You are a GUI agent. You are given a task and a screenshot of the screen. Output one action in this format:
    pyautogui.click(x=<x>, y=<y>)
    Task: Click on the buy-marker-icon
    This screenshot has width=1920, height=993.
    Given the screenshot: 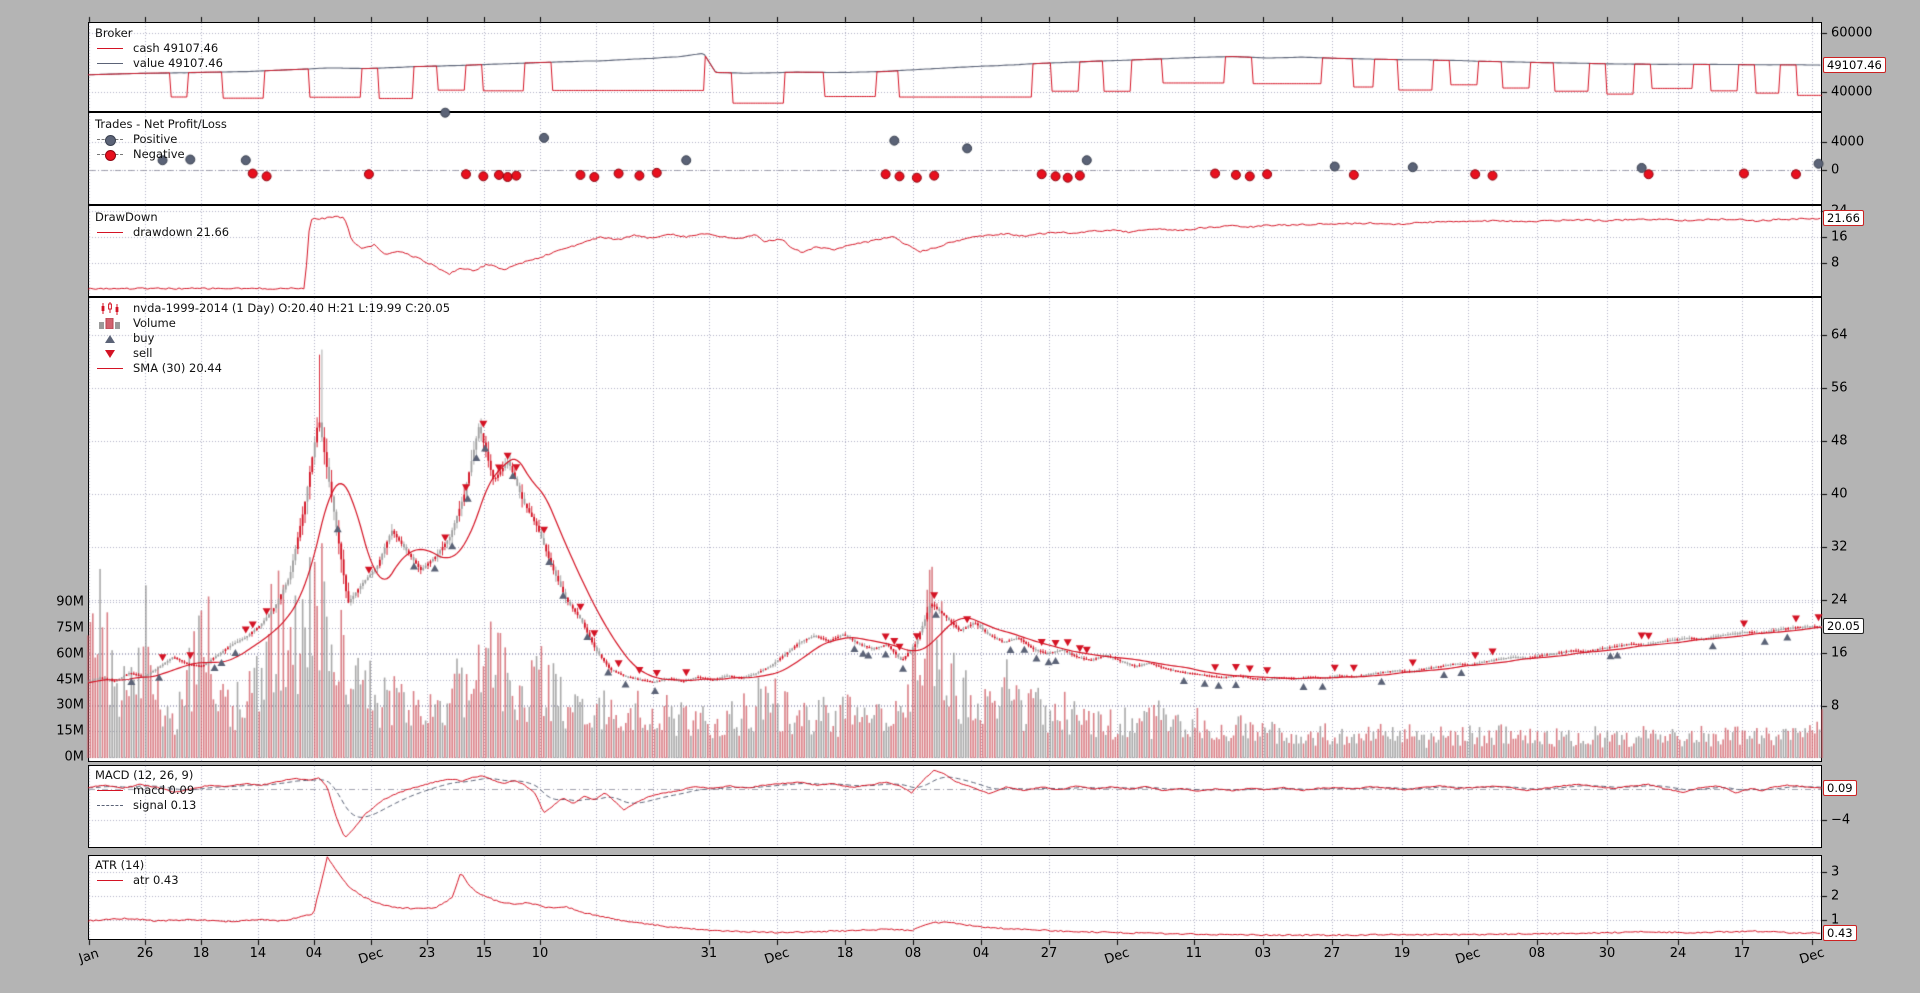 What is the action you would take?
    pyautogui.click(x=110, y=338)
    